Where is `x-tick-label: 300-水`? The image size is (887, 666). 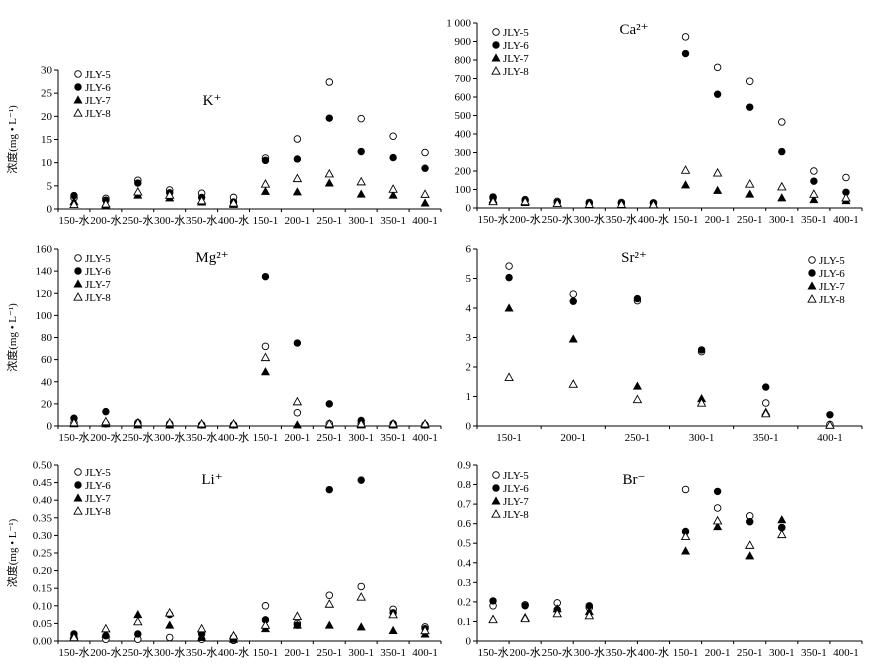 x-tick-label: 300-水 is located at coordinates (169, 437).